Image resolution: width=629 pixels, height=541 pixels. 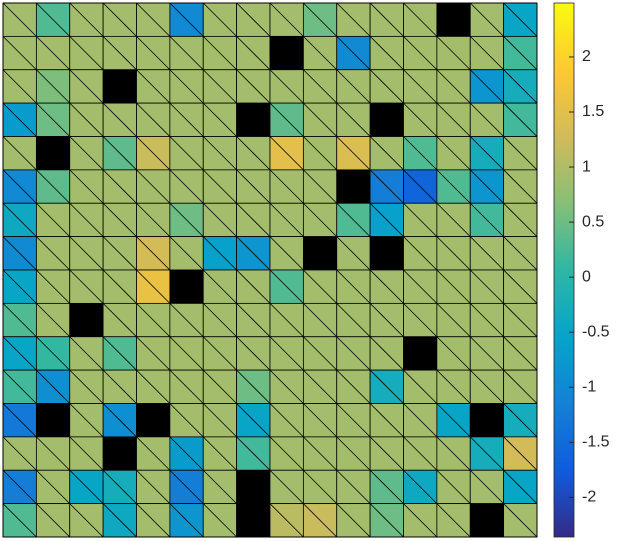 What do you see at coordinates (593, 111) in the screenshot?
I see `colorbar-tick-label: 1.5` at bounding box center [593, 111].